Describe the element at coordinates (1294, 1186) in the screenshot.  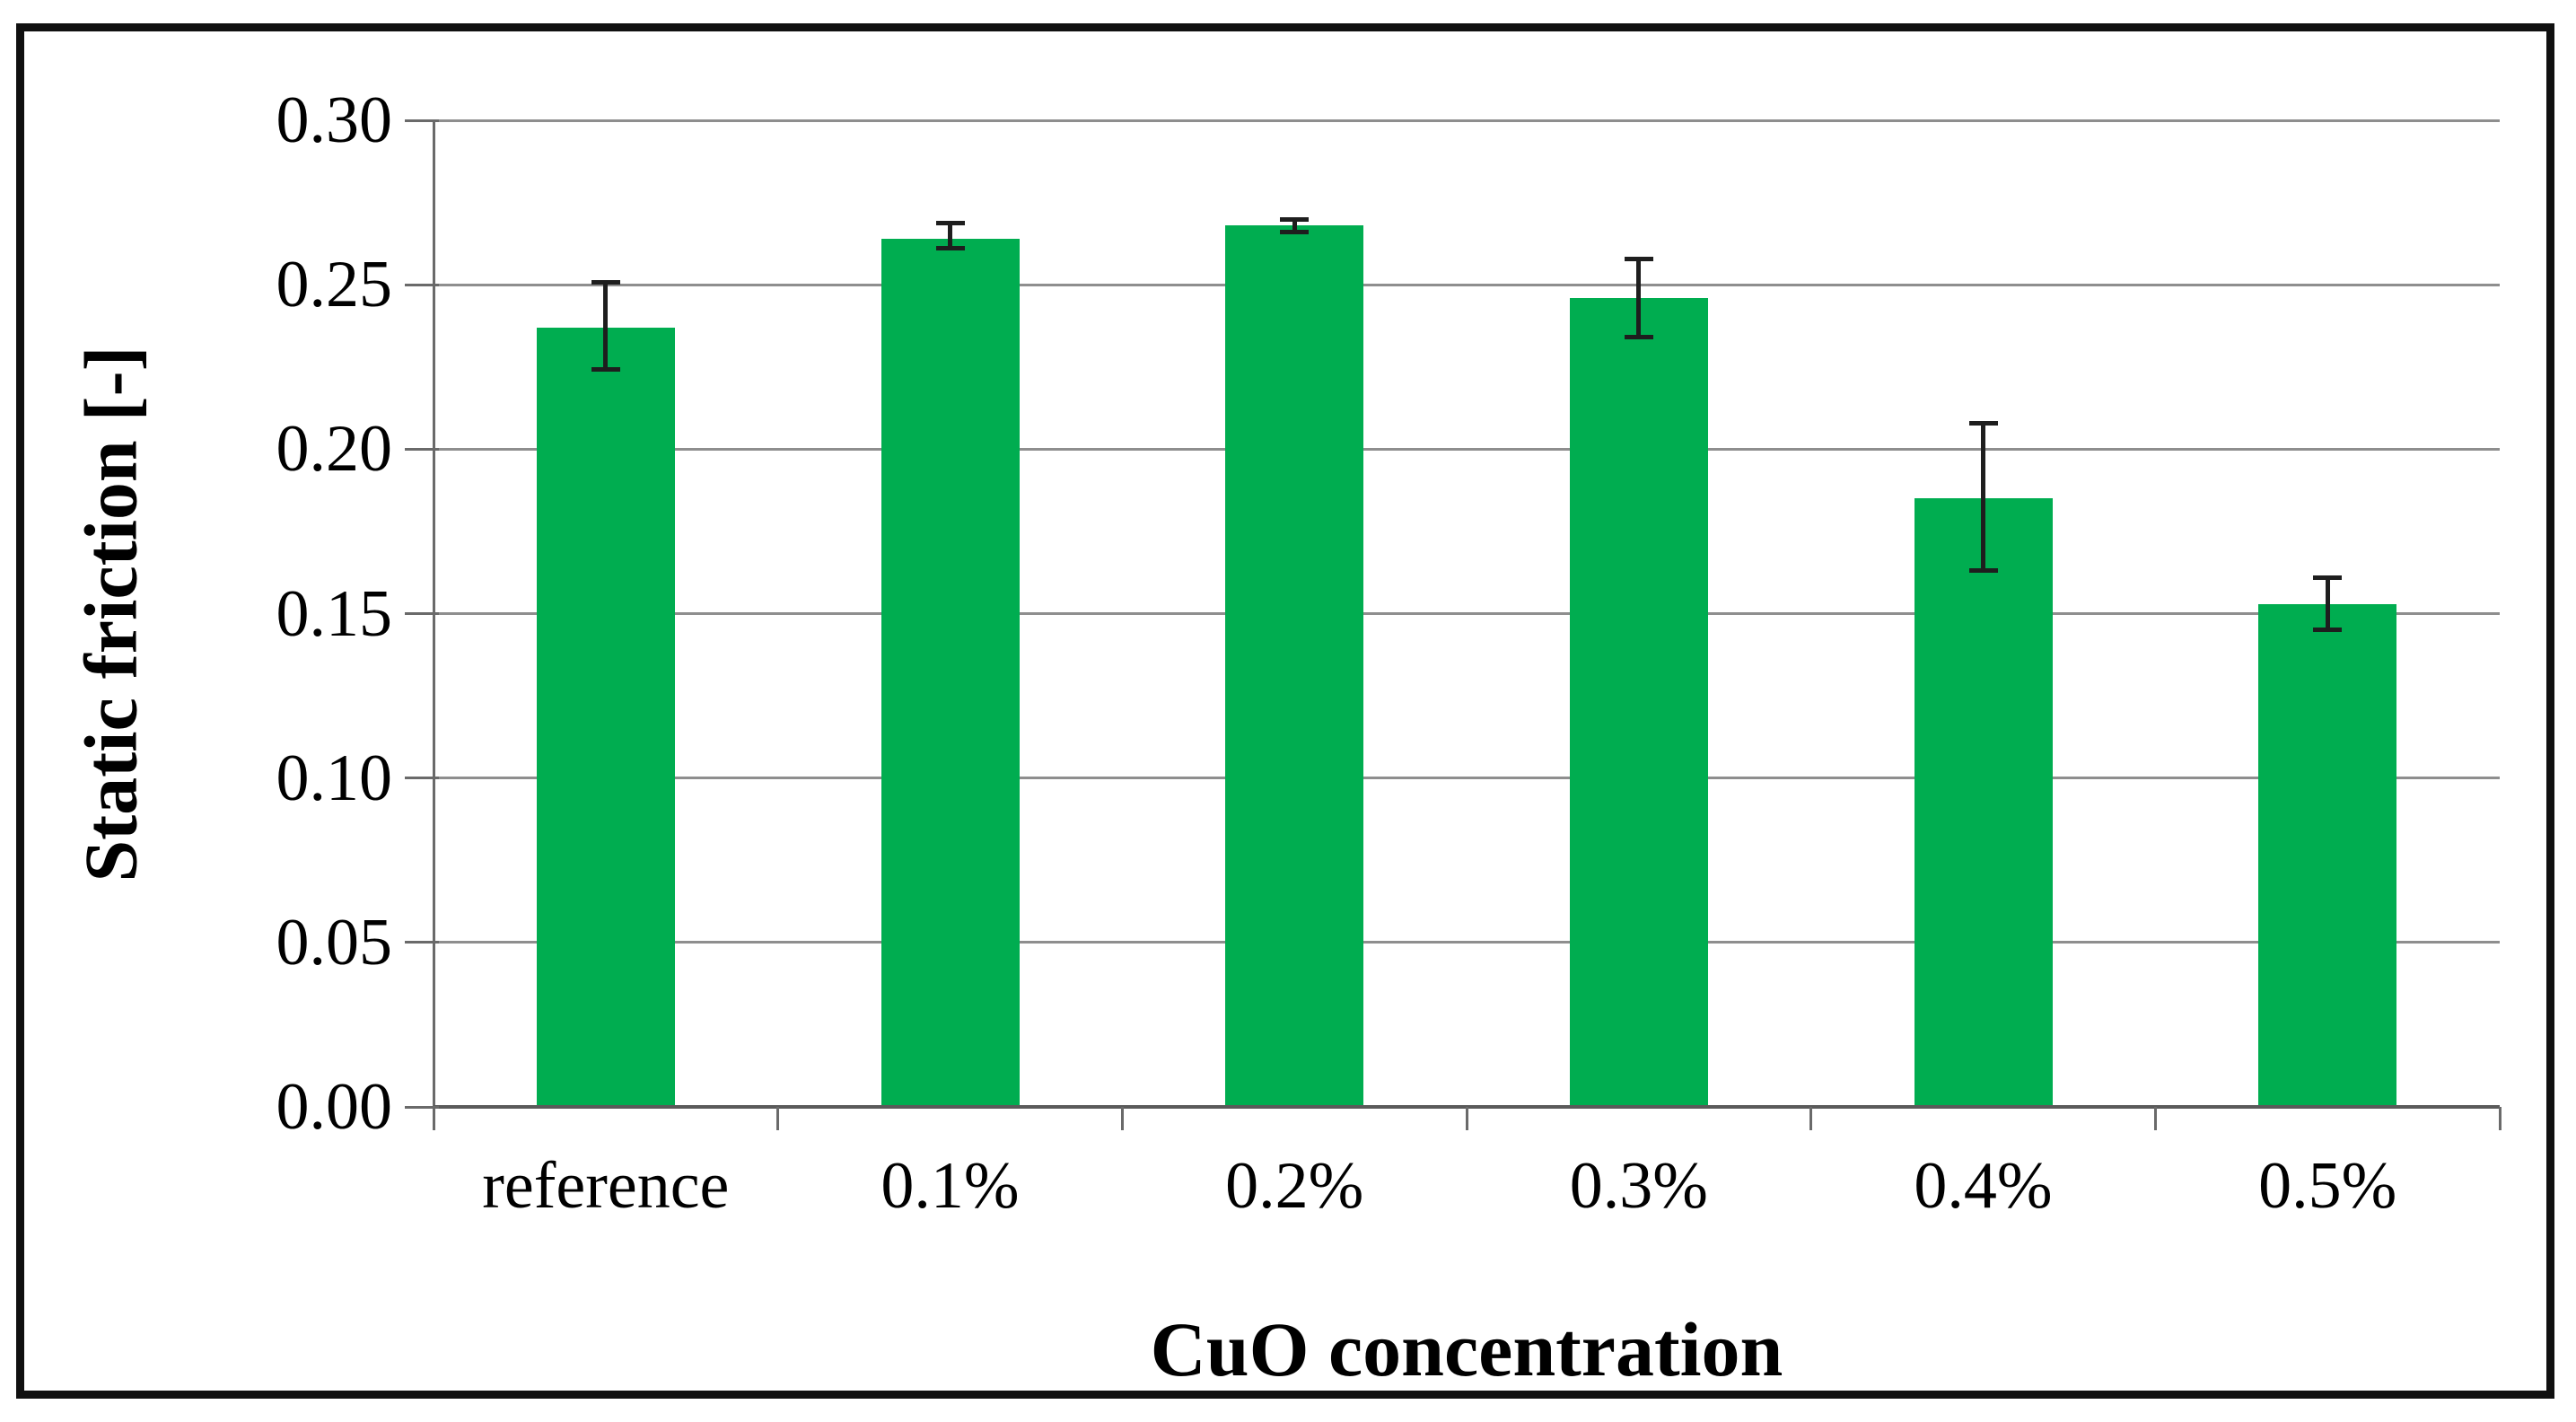
I see `x-category-label-0.2%: 0.2%` at that location.